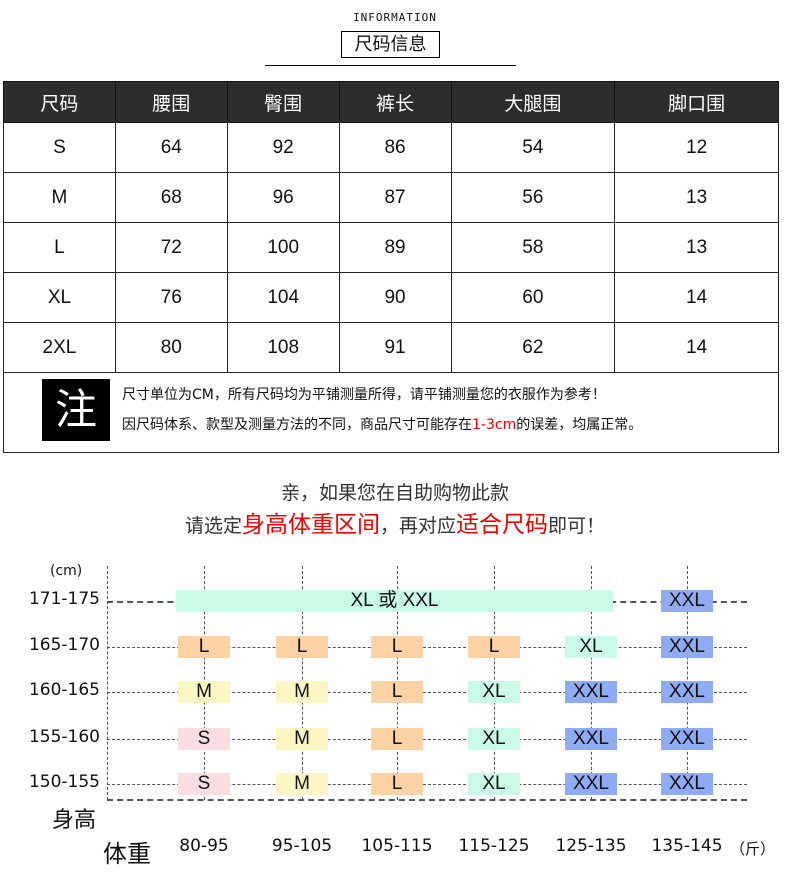 The height and width of the screenshot is (872, 790). I want to click on height-label: 150-155, so click(64, 782).